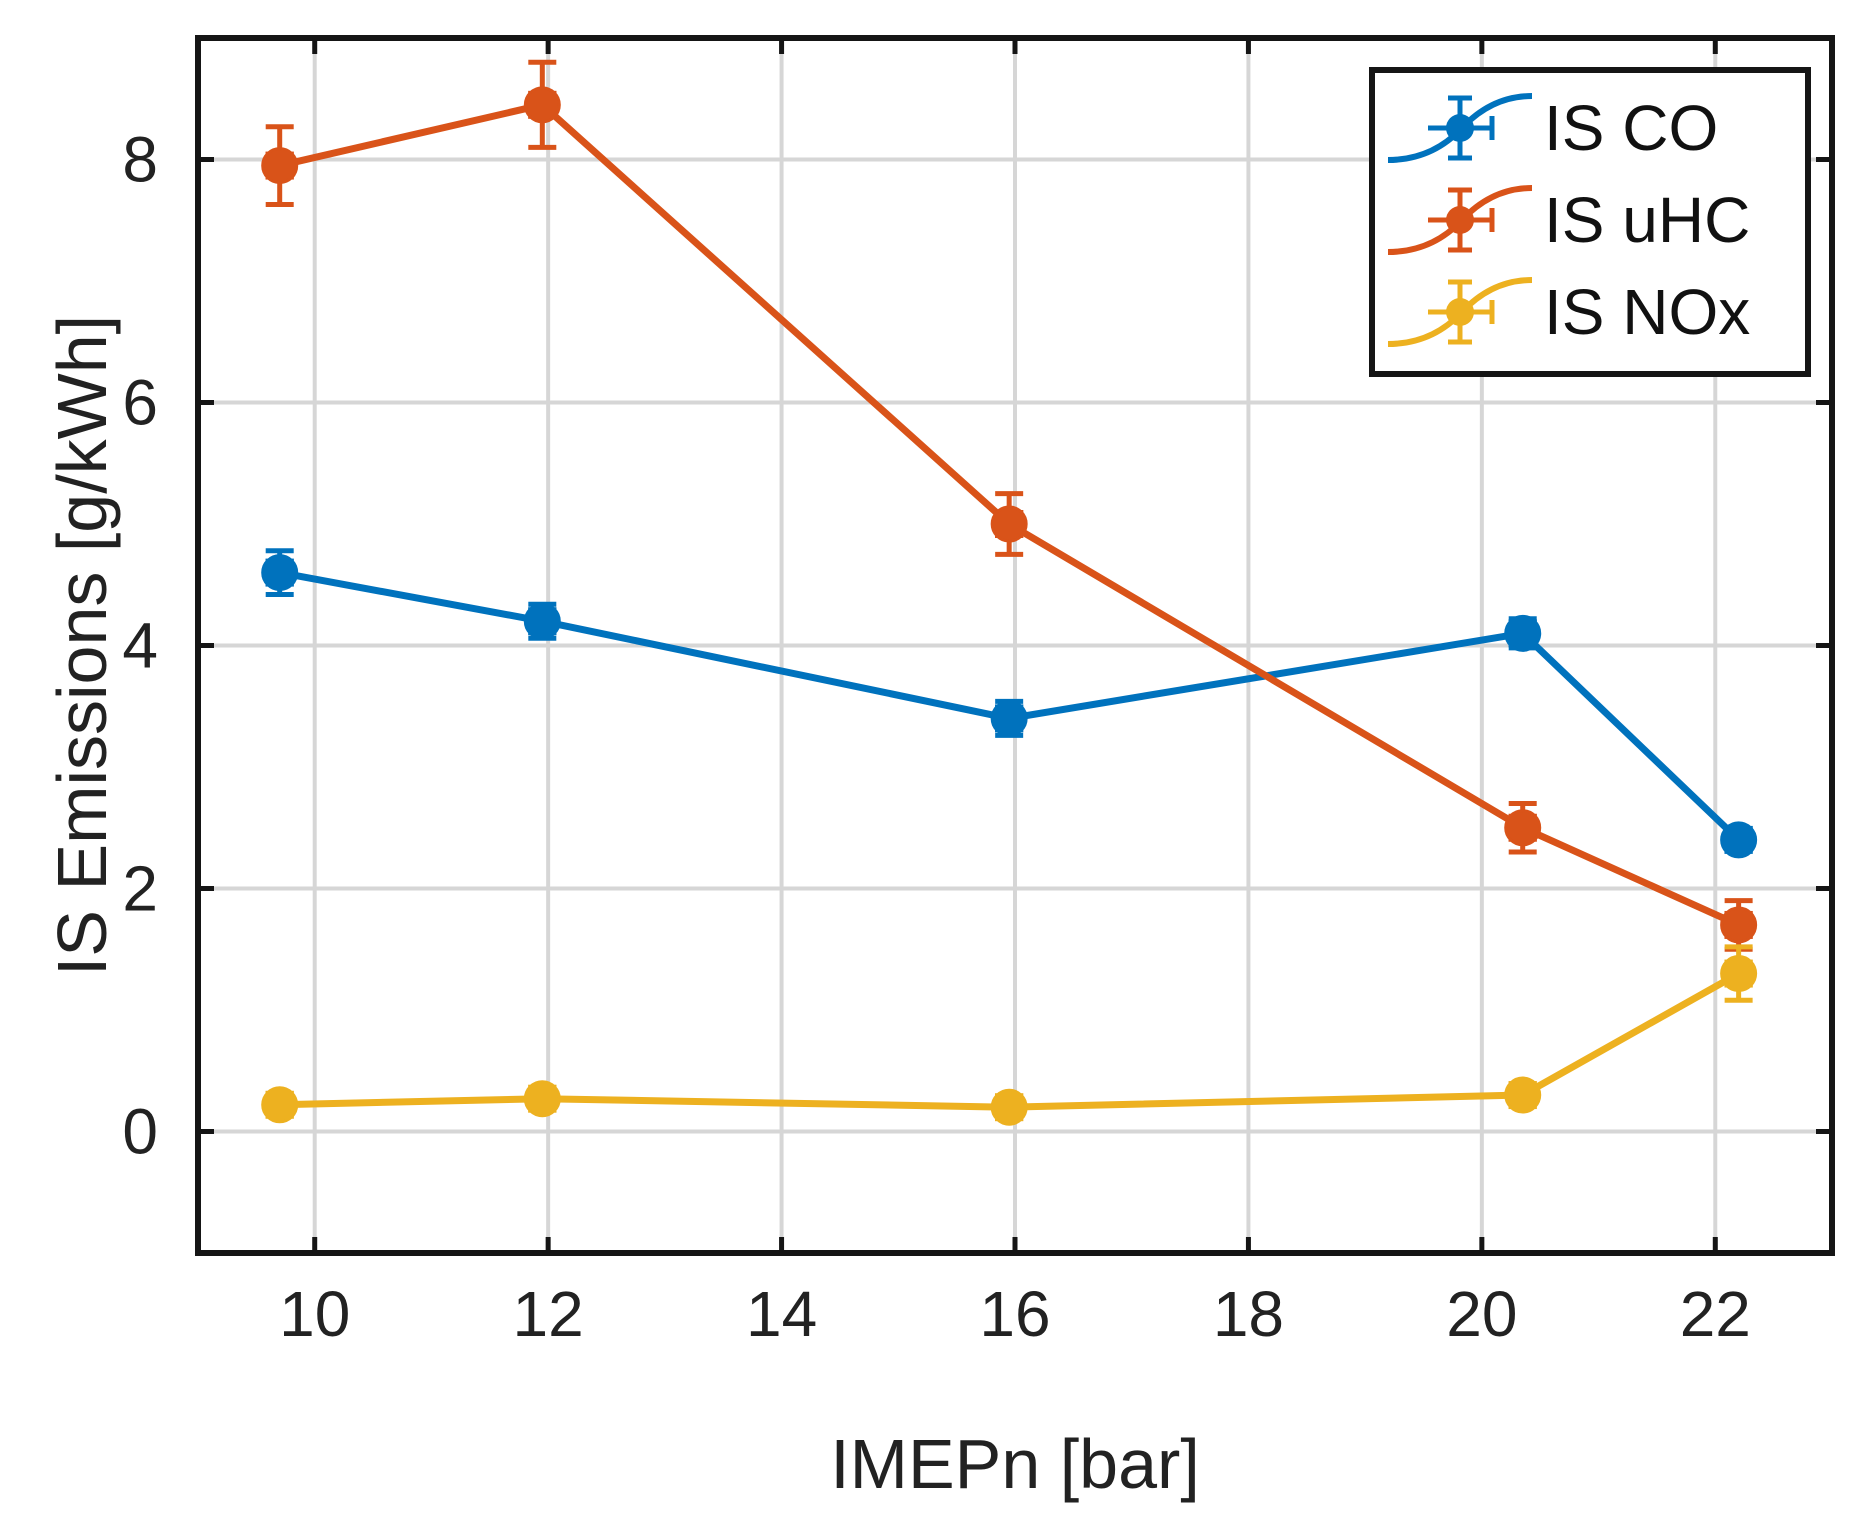 This screenshot has width=1855, height=1519. I want to click on x-tick-label: 18, so click(1248, 1314).